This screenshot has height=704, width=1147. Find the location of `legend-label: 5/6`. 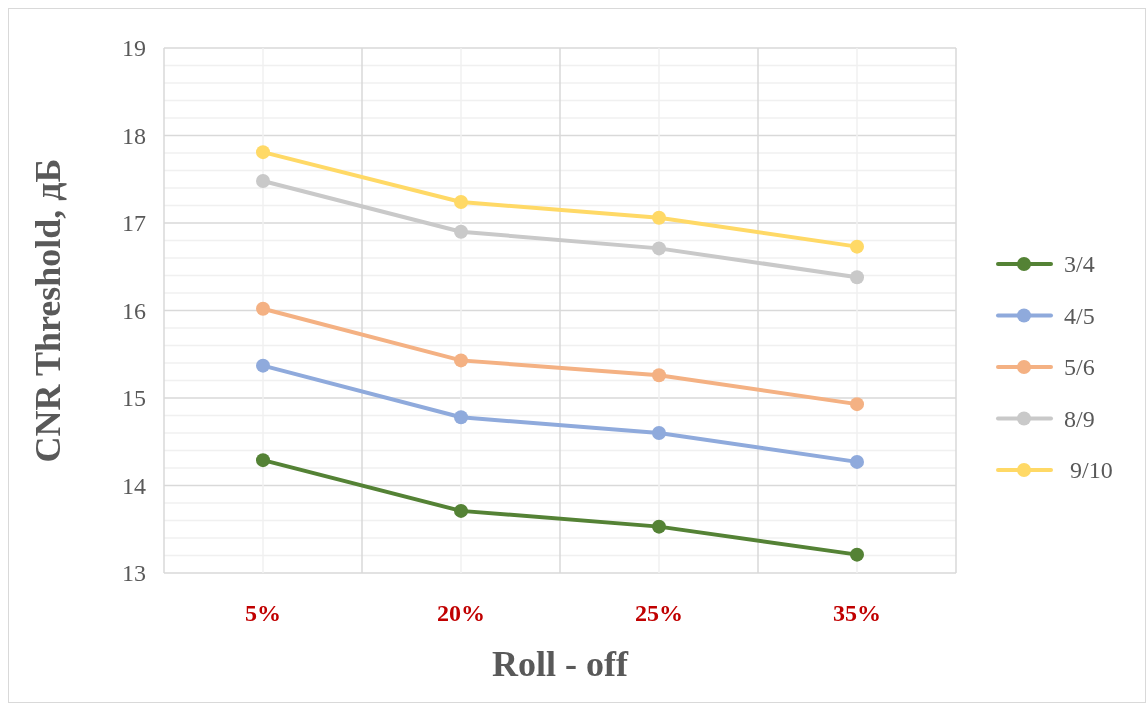

legend-label: 5/6 is located at coordinates (1079, 367).